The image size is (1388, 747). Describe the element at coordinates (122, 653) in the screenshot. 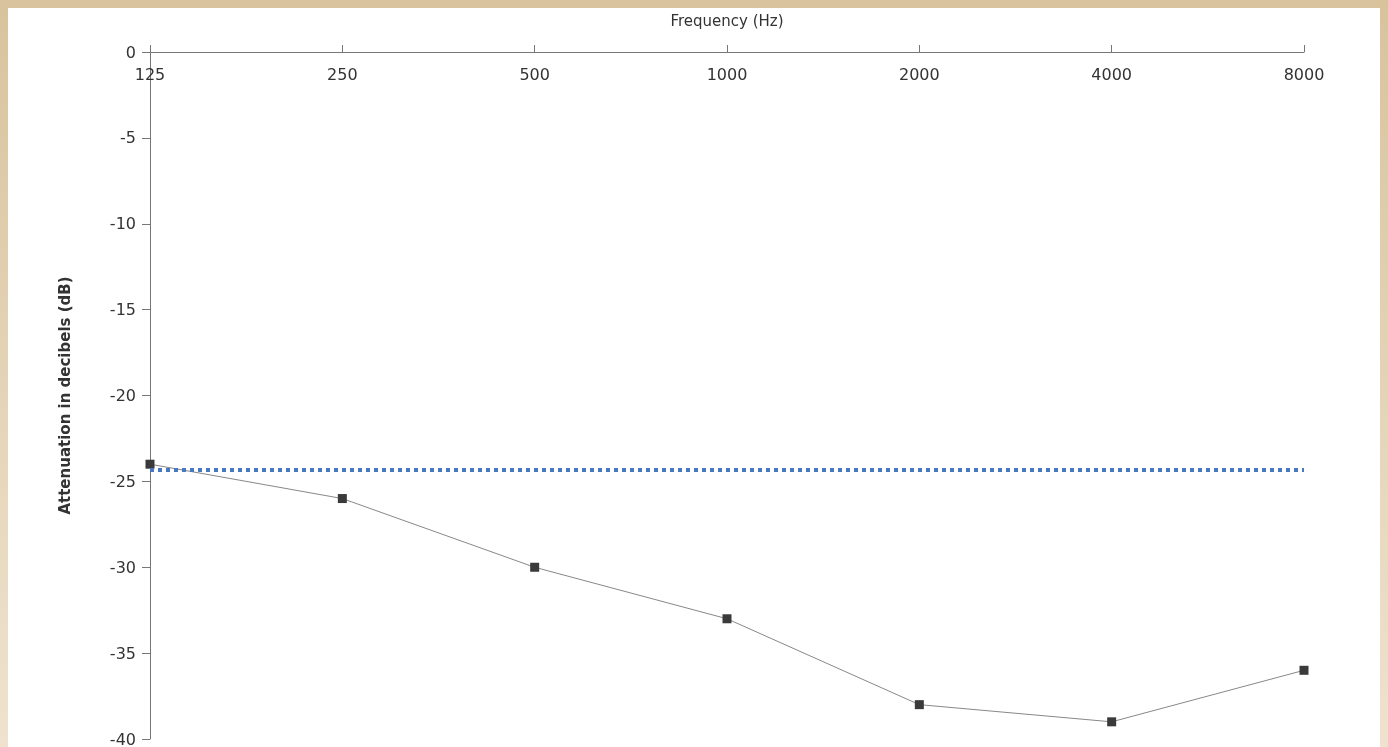

I see `y-tick-label: -35` at that location.